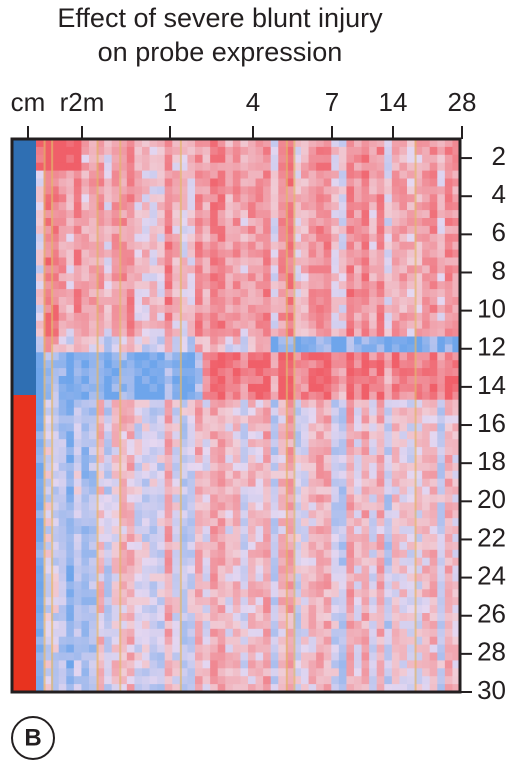 This screenshot has height=771, width=522. Describe the element at coordinates (491, 347) in the screenshot. I see `y-tick-label: 12` at that location.